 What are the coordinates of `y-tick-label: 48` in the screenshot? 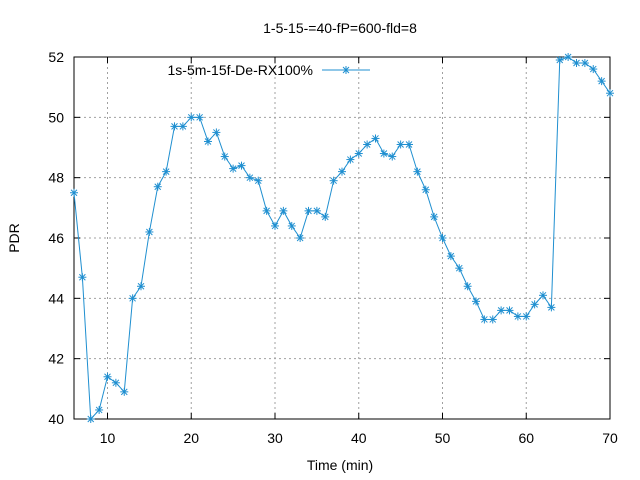 It's located at (56, 178).